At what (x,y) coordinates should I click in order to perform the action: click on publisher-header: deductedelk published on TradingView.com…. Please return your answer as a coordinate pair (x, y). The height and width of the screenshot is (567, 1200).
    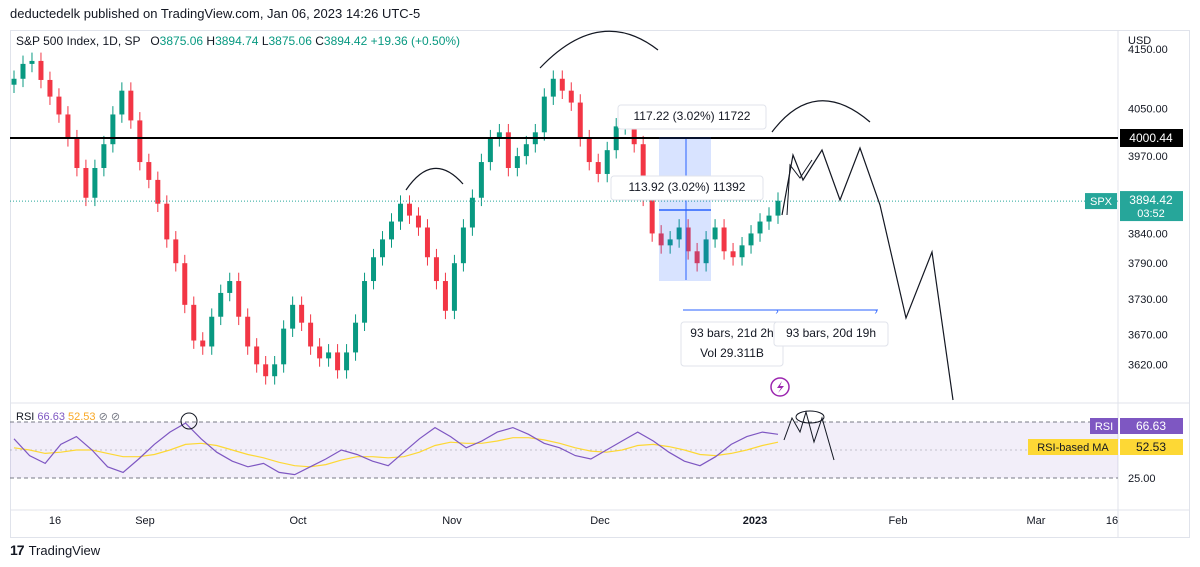
    Looking at the image, I should click on (215, 13).